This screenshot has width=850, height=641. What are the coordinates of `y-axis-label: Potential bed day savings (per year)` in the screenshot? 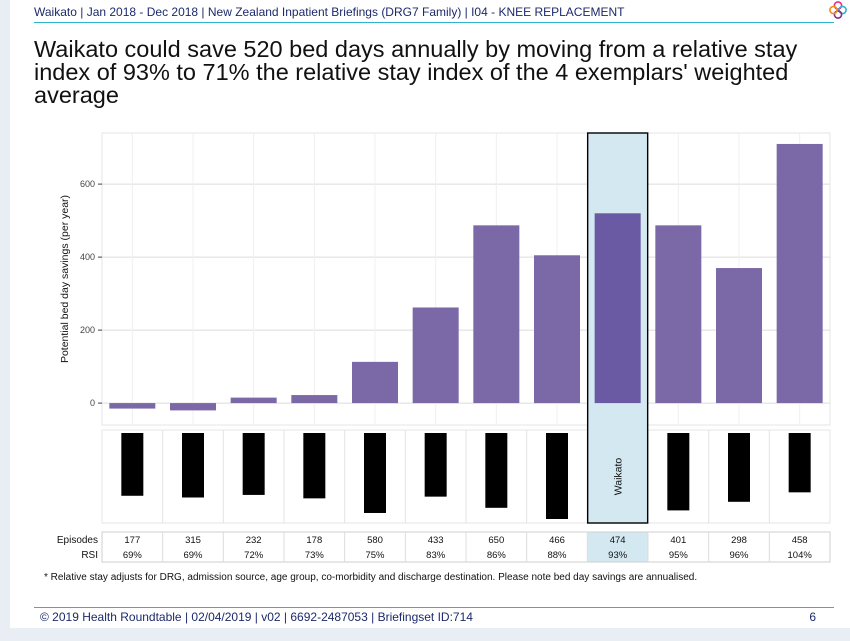 It's located at (65, 279).